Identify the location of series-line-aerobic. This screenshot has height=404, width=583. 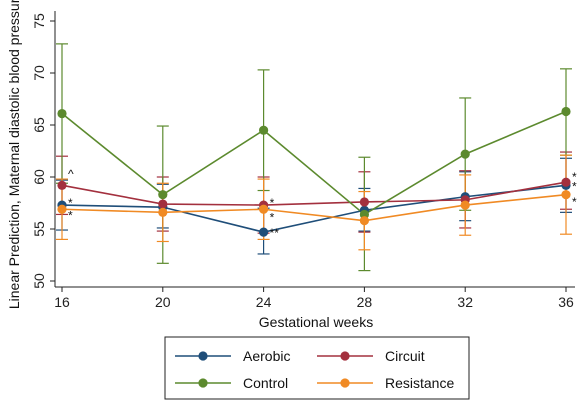
(314, 208).